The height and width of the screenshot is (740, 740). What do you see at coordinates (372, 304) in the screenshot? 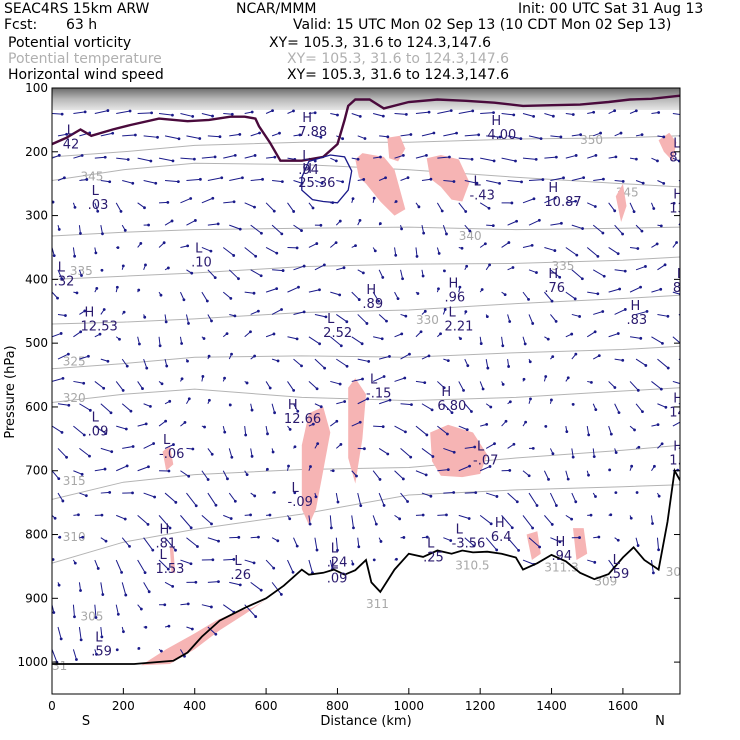
I see `extremum-value: .89` at bounding box center [372, 304].